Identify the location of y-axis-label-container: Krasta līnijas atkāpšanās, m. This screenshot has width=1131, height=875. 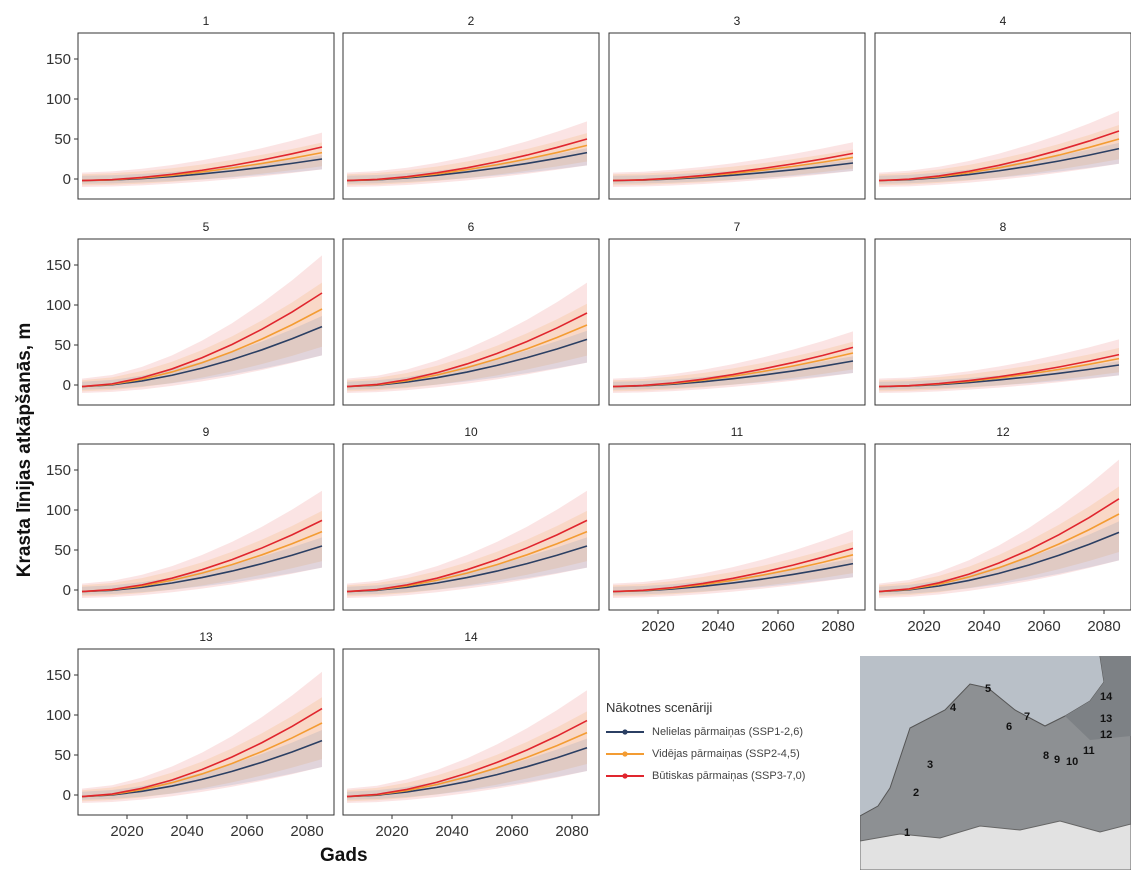
(25, 450).